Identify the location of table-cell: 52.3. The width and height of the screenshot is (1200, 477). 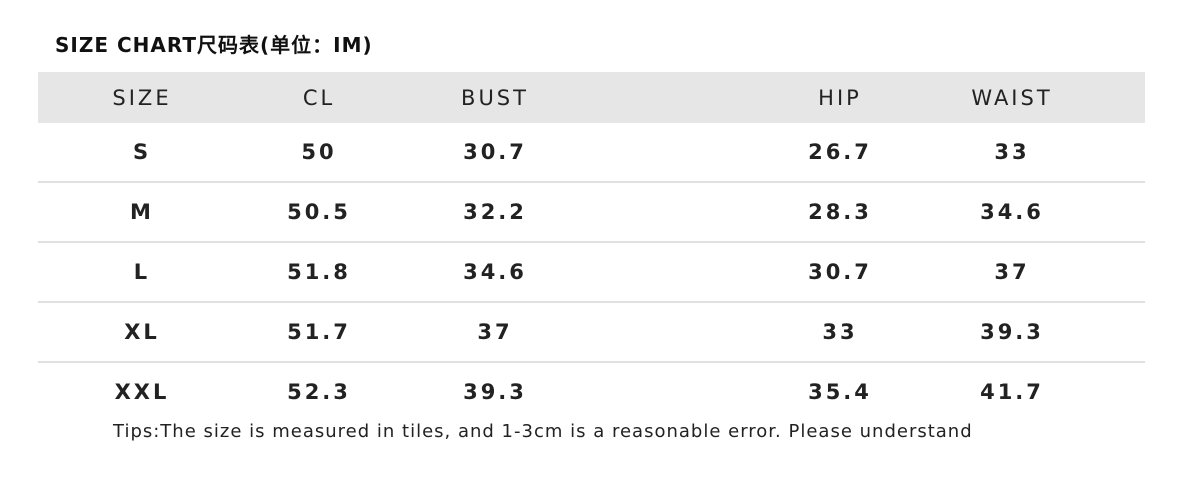
(319, 392).